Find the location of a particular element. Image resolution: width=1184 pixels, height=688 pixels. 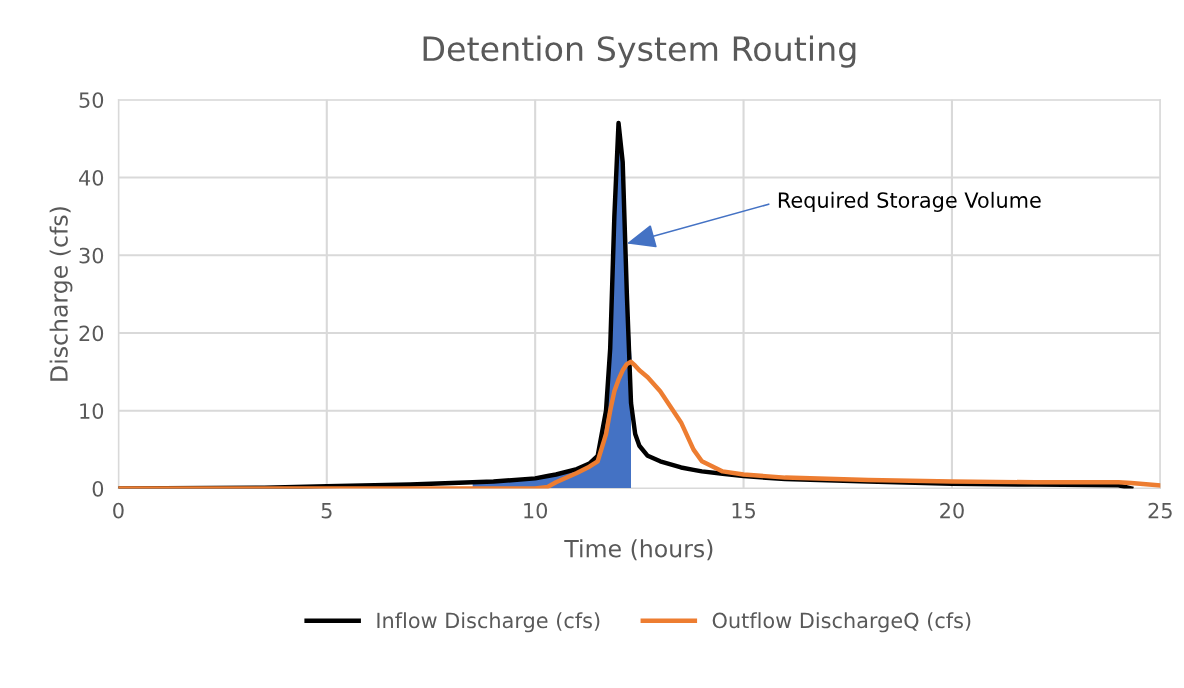

legend-label: Inflow Discharge (cfs) is located at coordinates (488, 622).